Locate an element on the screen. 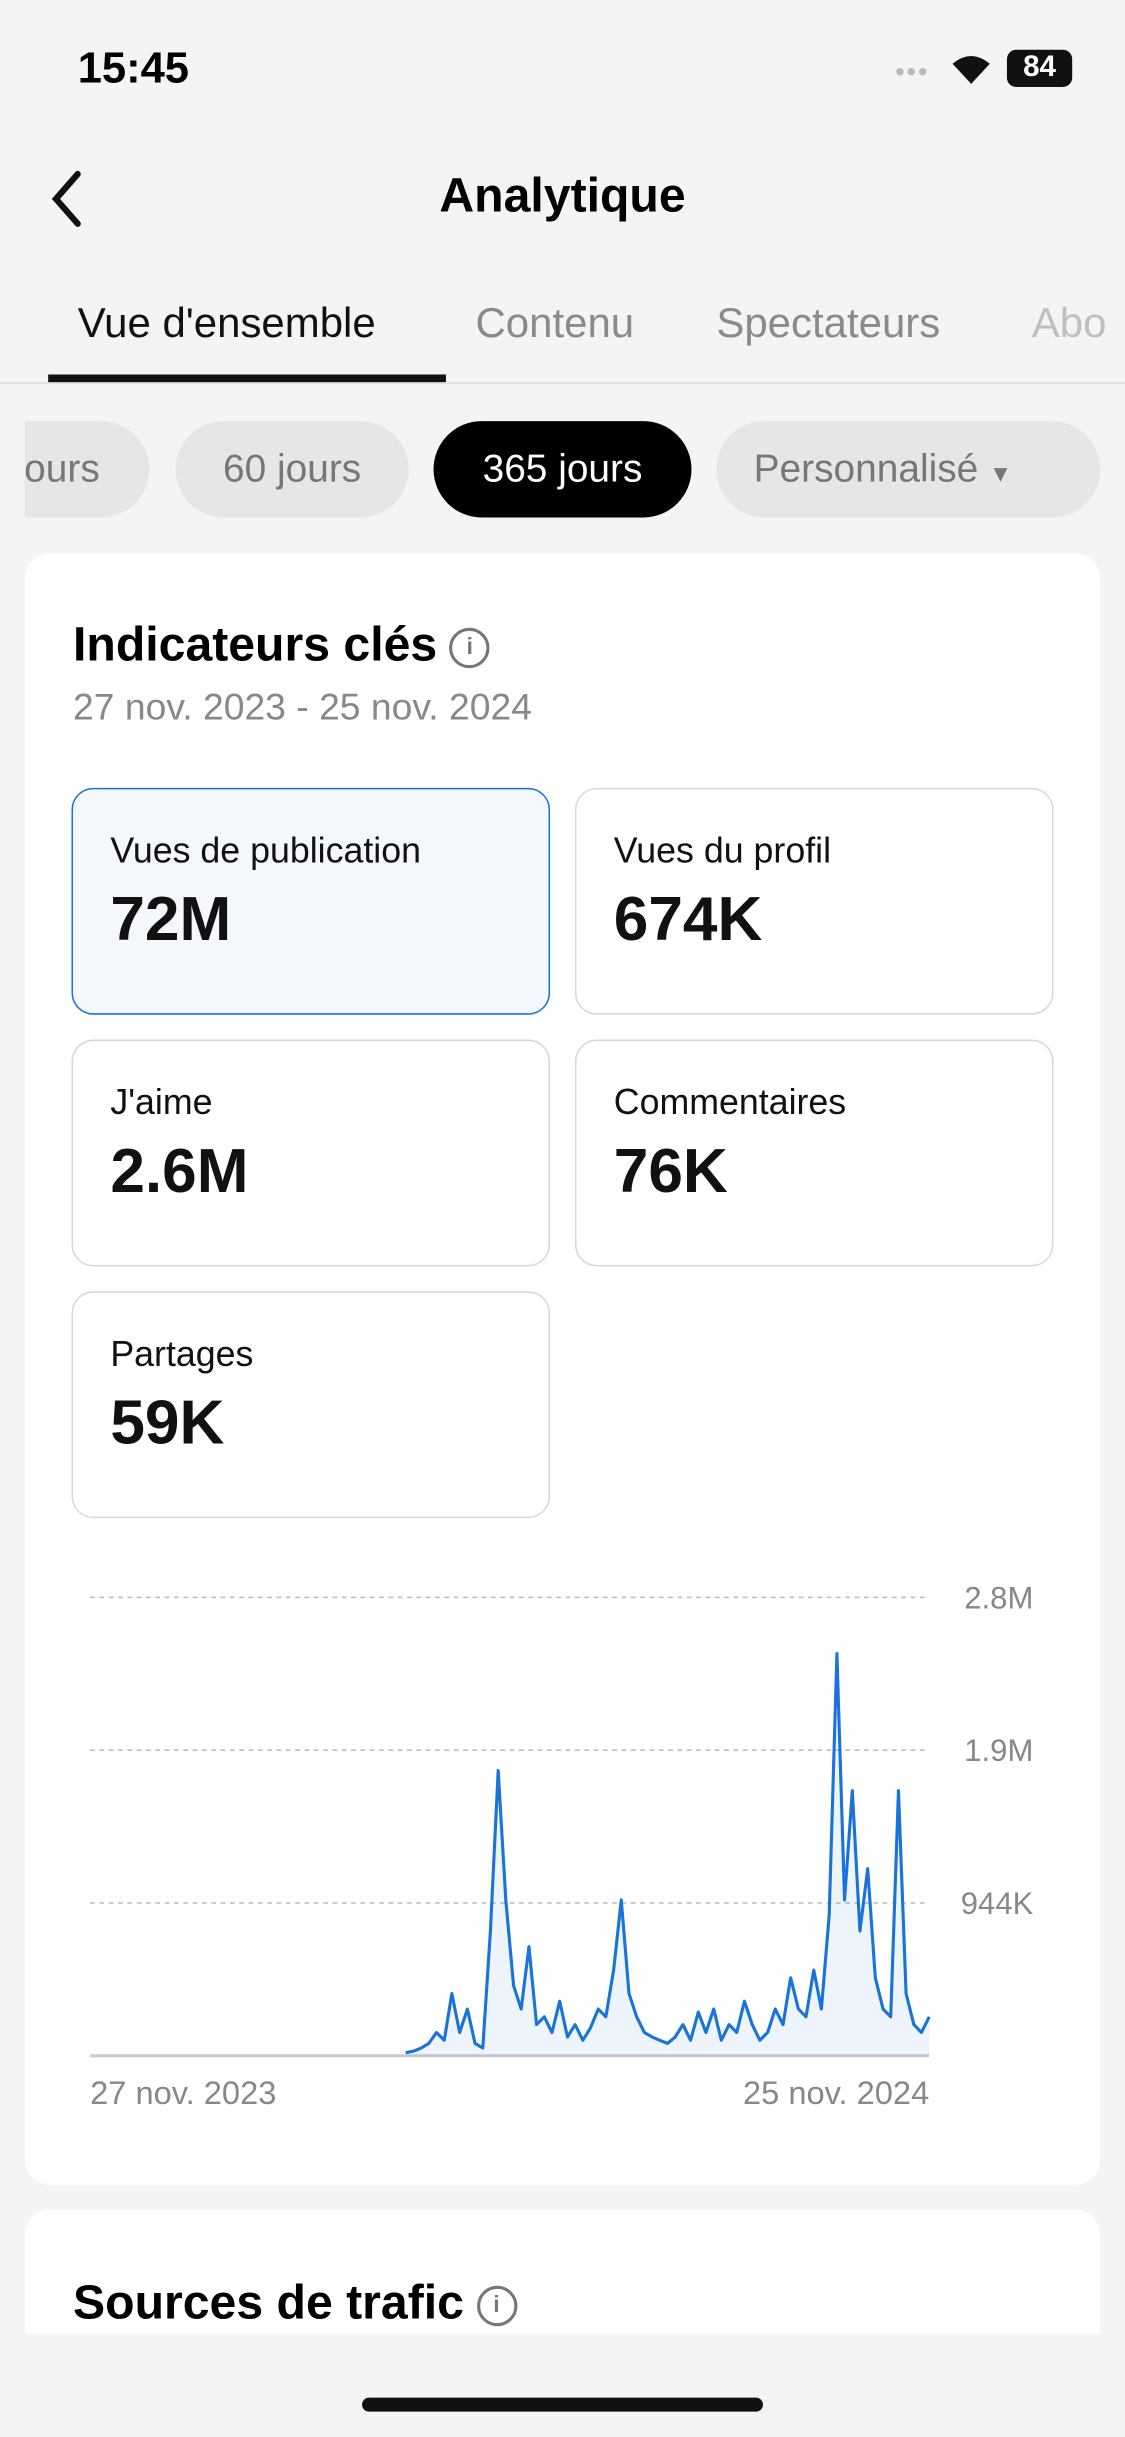  chip: jours is located at coordinates (75, 469).